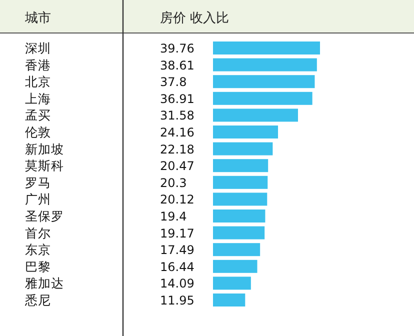 The width and height of the screenshot is (414, 336). What do you see at coordinates (173, 183) in the screenshot?
I see `data-label: 20.3` at bounding box center [173, 183].